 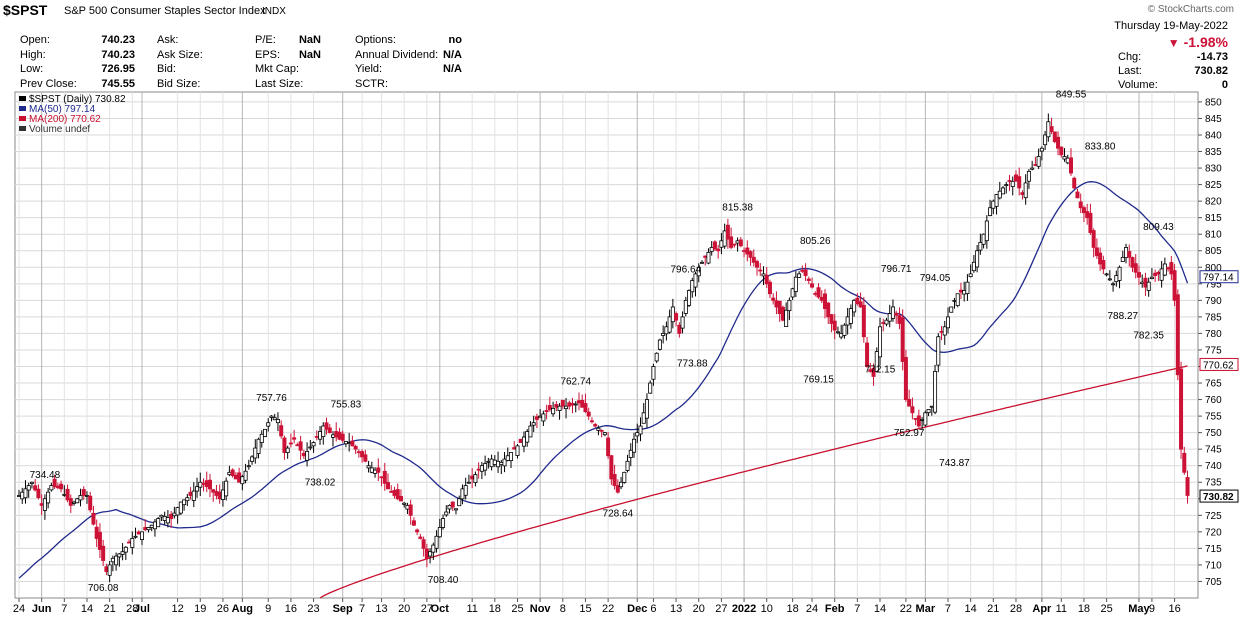 What do you see at coordinates (33, 54) in the screenshot?
I see `quote-label: High:` at bounding box center [33, 54].